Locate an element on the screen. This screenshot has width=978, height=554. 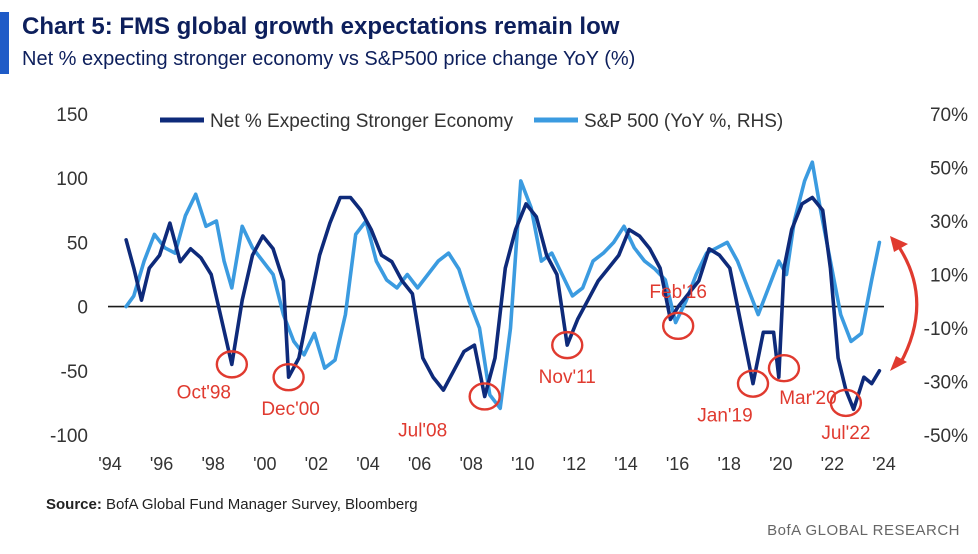
x-tick-label: '10 is located at coordinates (522, 464).